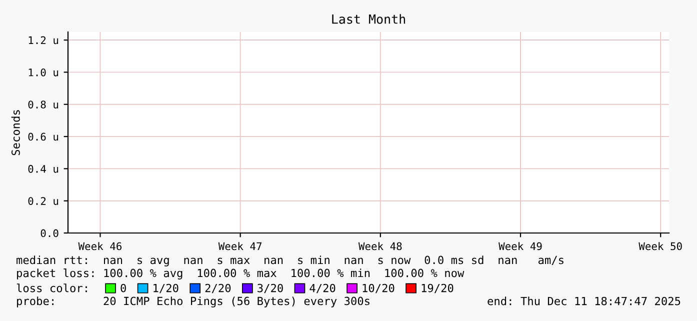 The width and height of the screenshot is (697, 321). What do you see at coordinates (218, 289) in the screenshot?
I see `legend-label: 2/20` at bounding box center [218, 289].